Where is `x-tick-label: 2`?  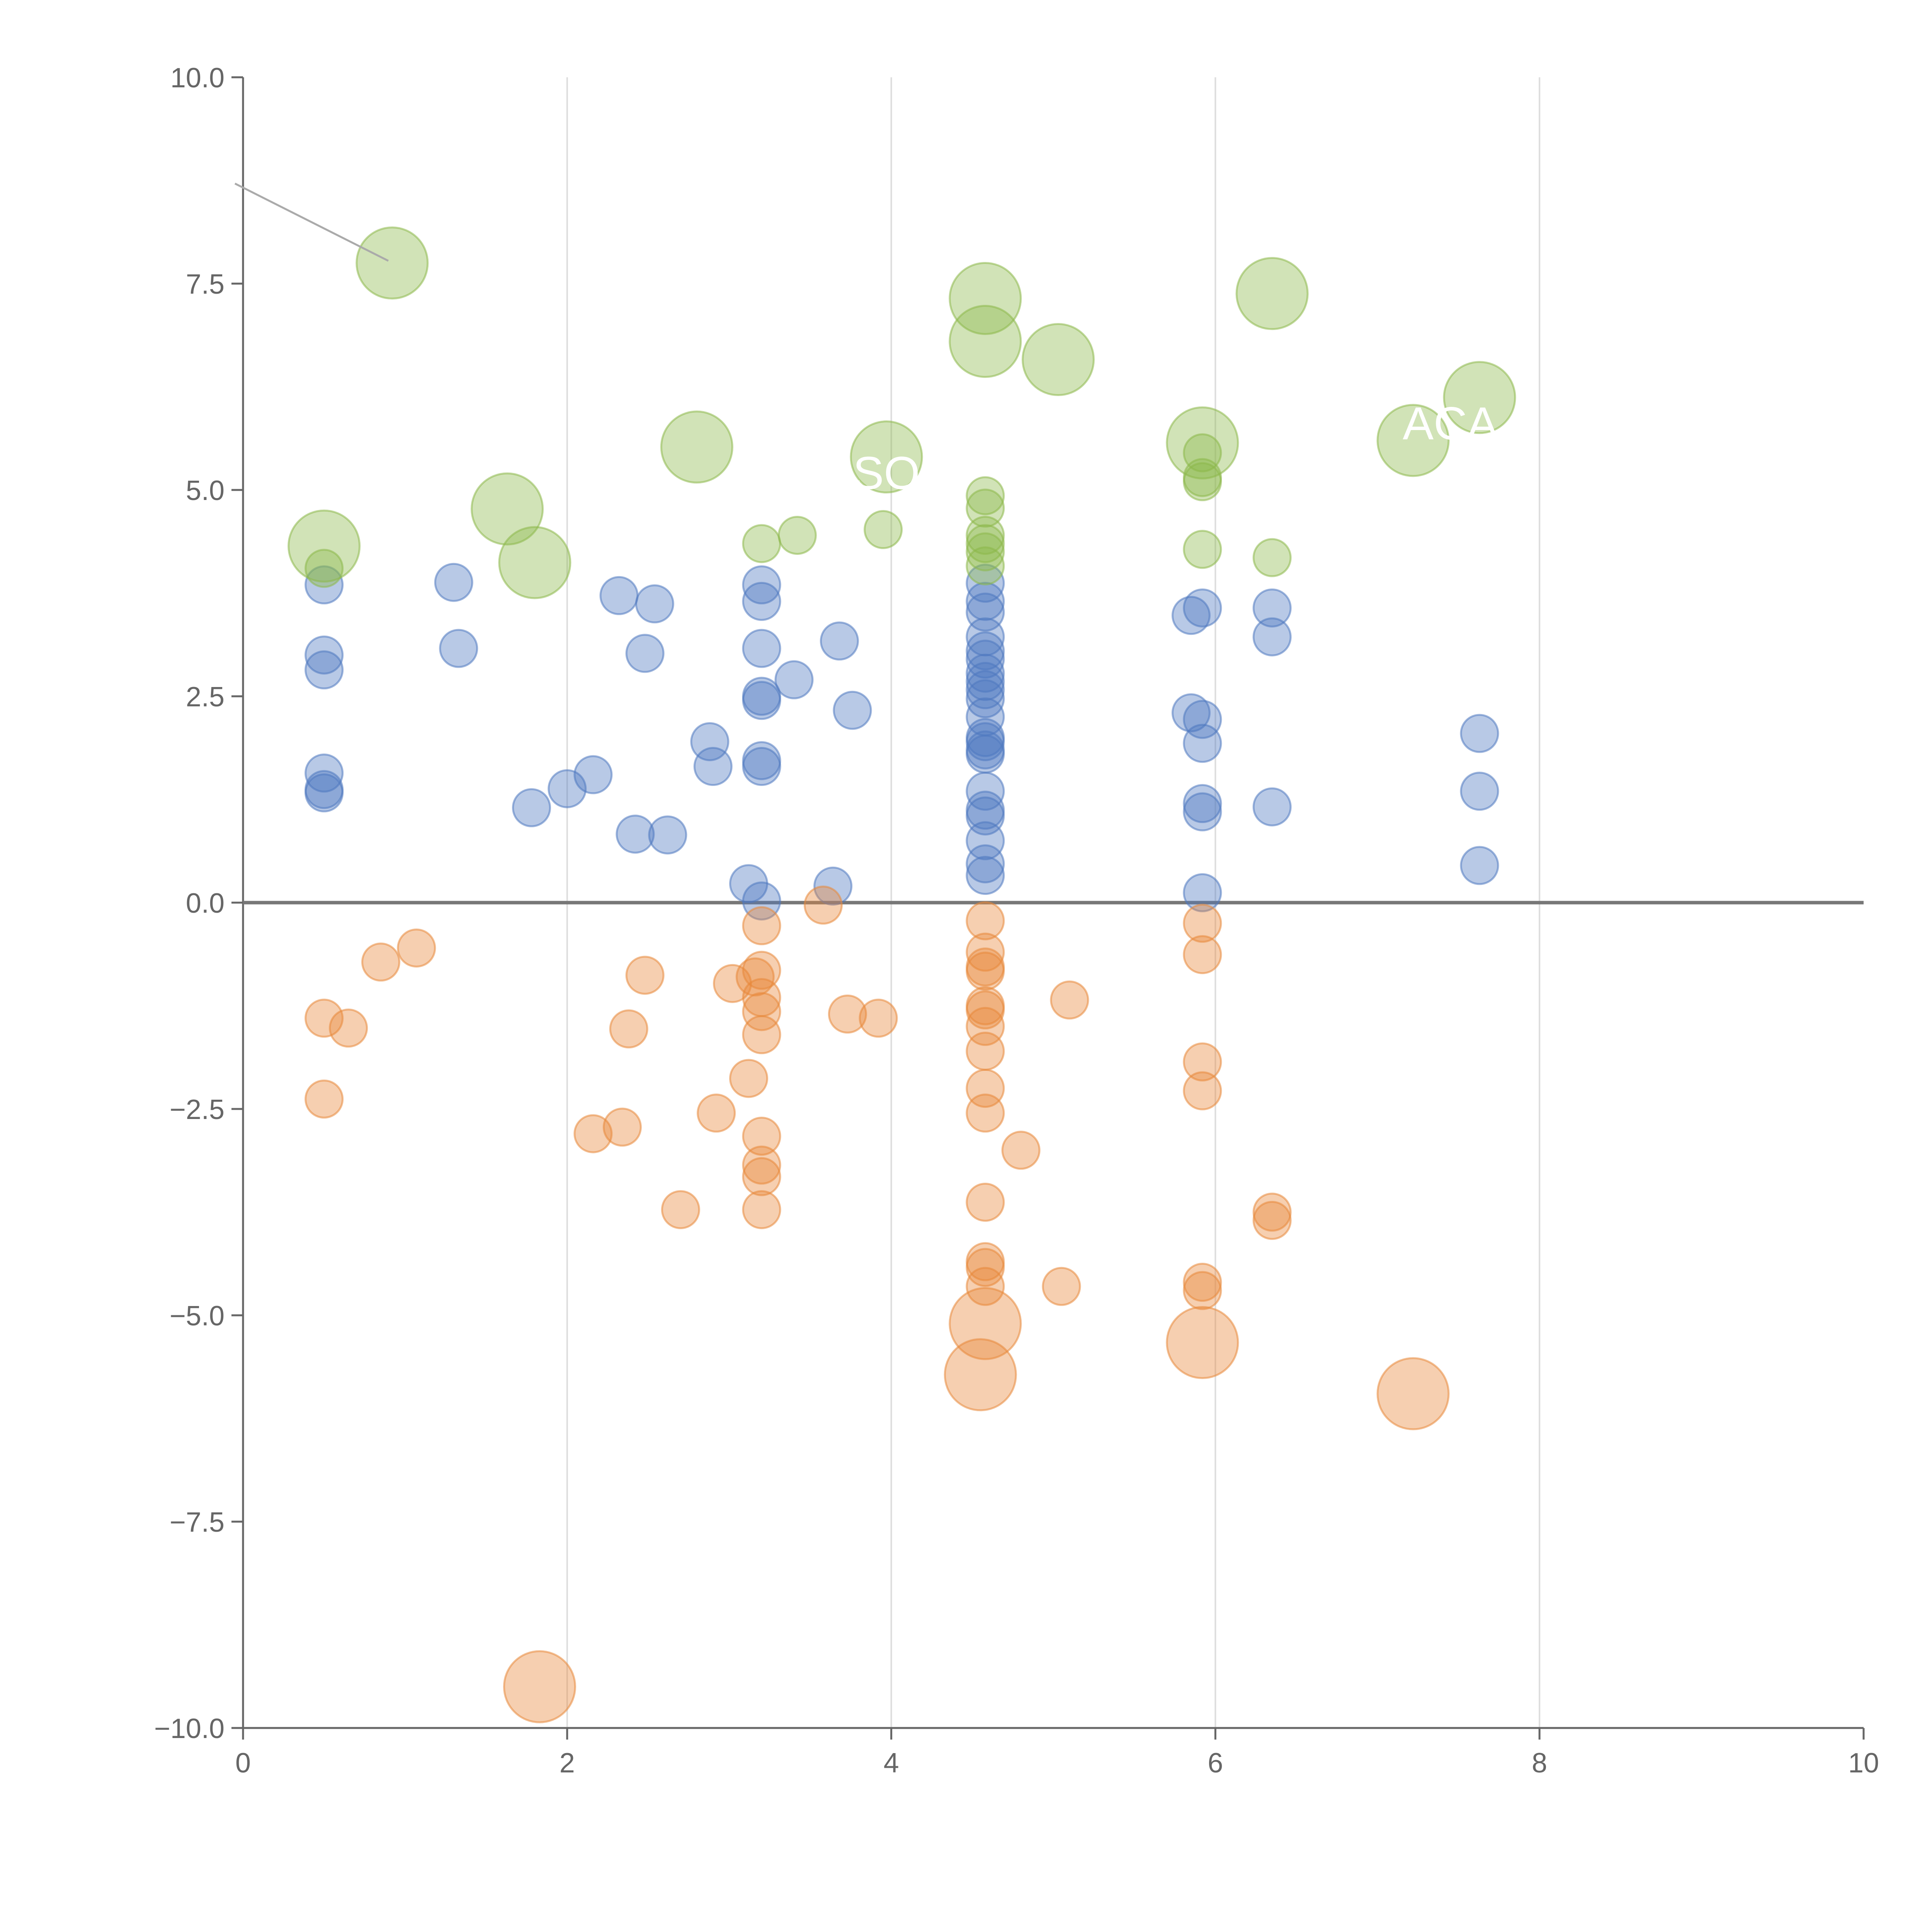 x-tick-label: 2 is located at coordinates (567, 1764).